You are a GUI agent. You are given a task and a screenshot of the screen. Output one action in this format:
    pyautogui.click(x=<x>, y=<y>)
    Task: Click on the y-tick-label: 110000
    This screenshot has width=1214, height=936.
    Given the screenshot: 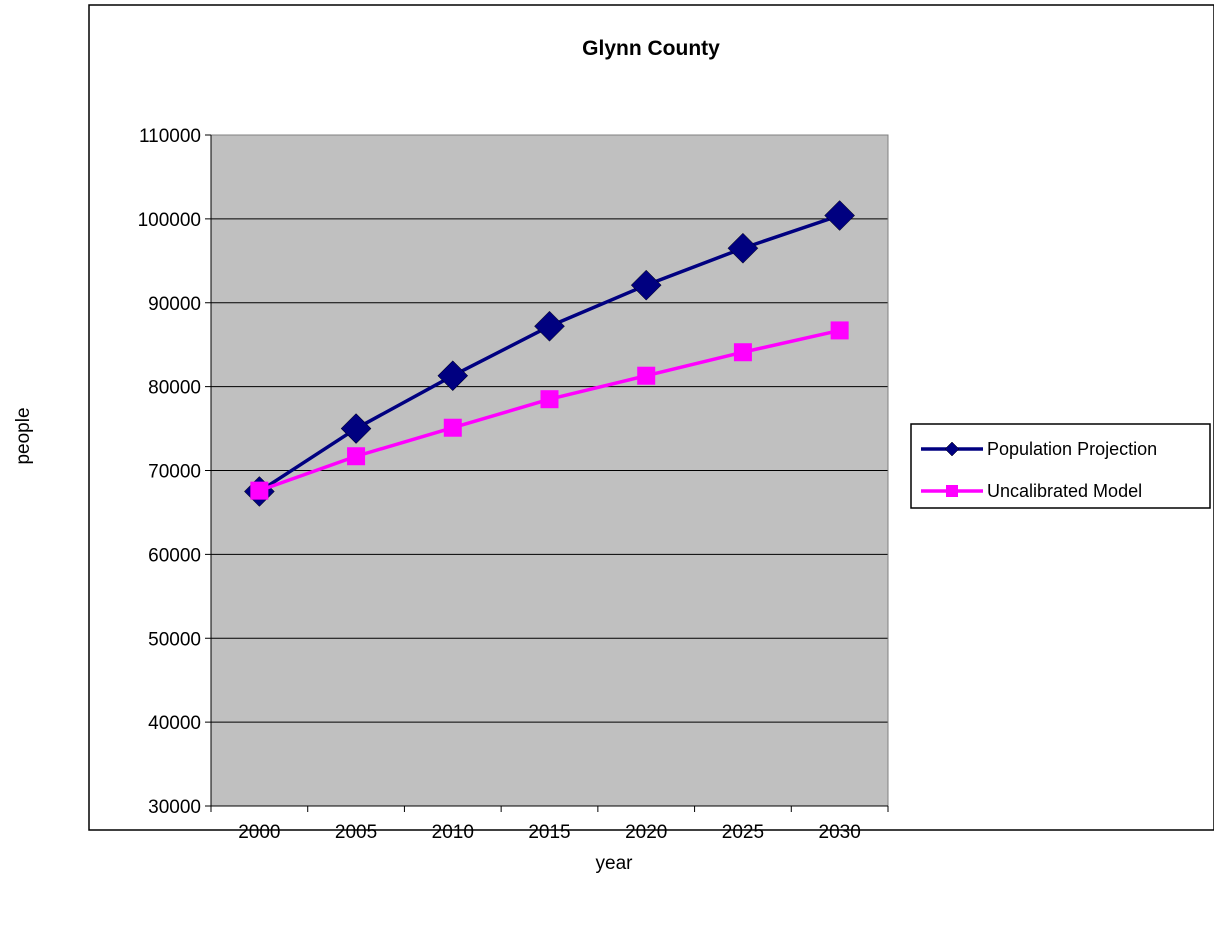 What is the action you would take?
    pyautogui.click(x=170, y=136)
    